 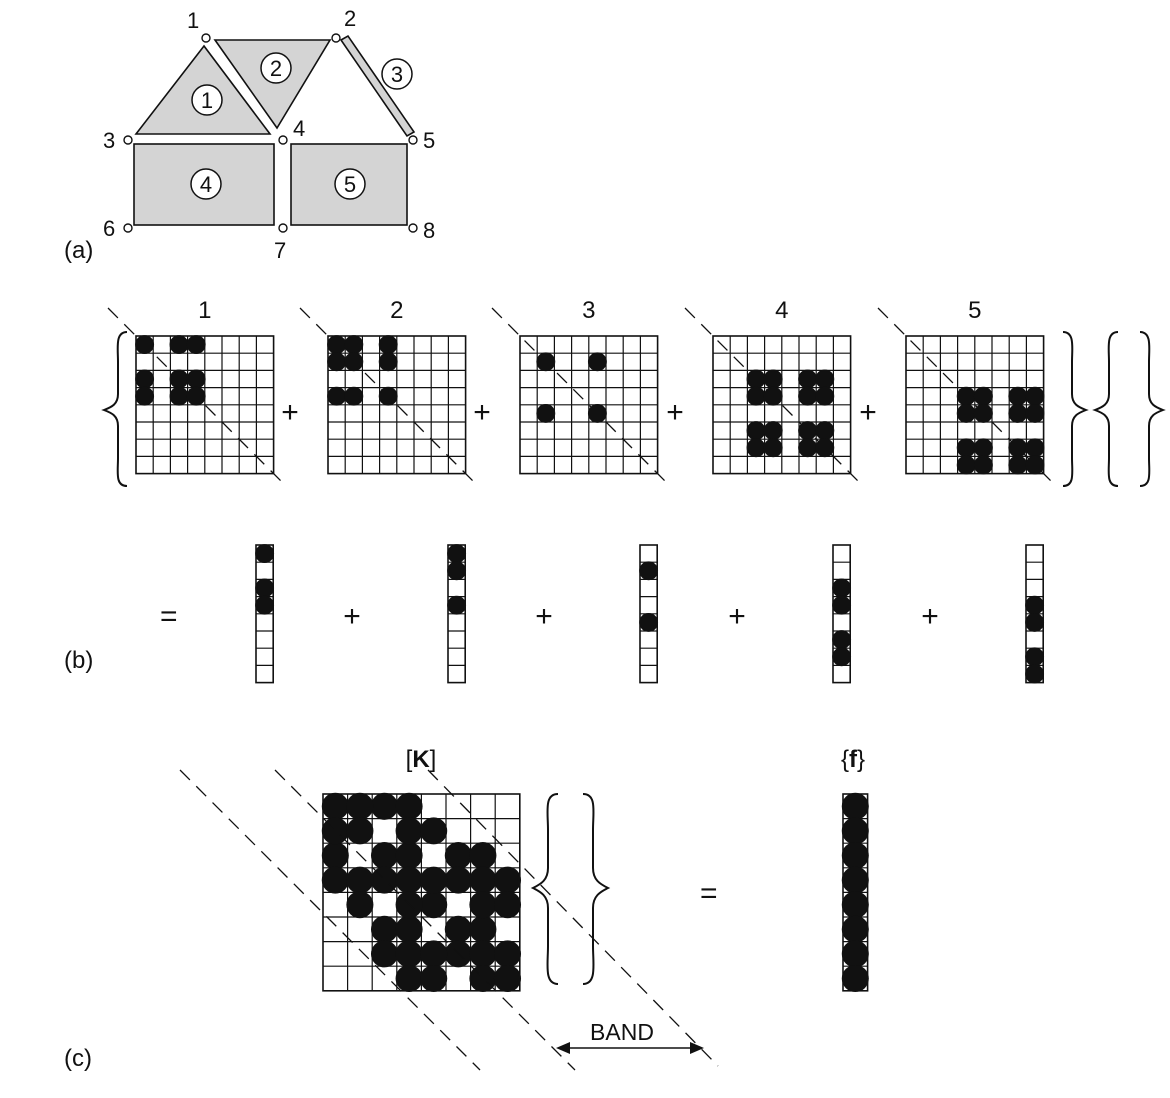 What do you see at coordinates (965, 390) in the screenshot?
I see `element-matrix-5: 5` at bounding box center [965, 390].